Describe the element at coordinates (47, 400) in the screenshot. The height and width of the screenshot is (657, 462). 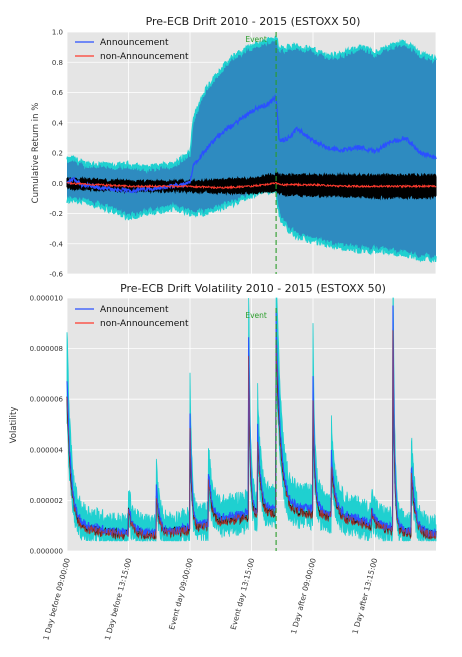
I see `y-tick-label: 0.000006` at that location.